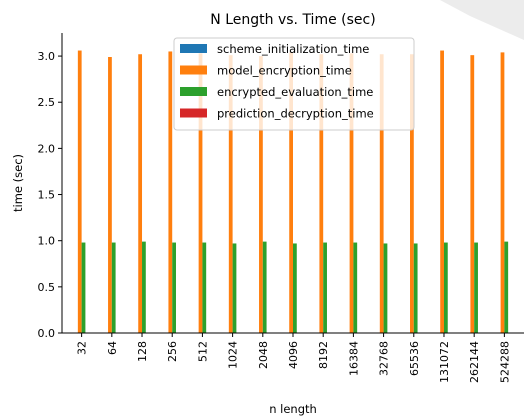 Image resolution: width=524 pixels, height=418 pixels. I want to click on legend-swatch-encrypted_evaluation_time, so click(193, 91).